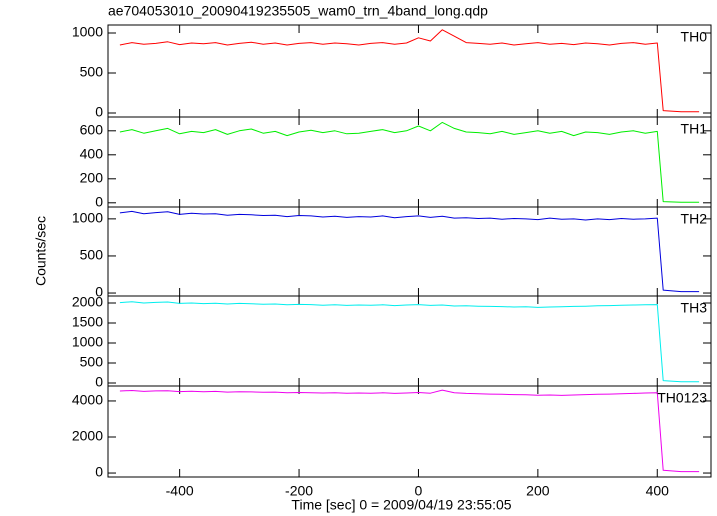 The height and width of the screenshot is (516, 717). What do you see at coordinates (92, 154) in the screenshot?
I see `y-tick-label: 400` at bounding box center [92, 154].